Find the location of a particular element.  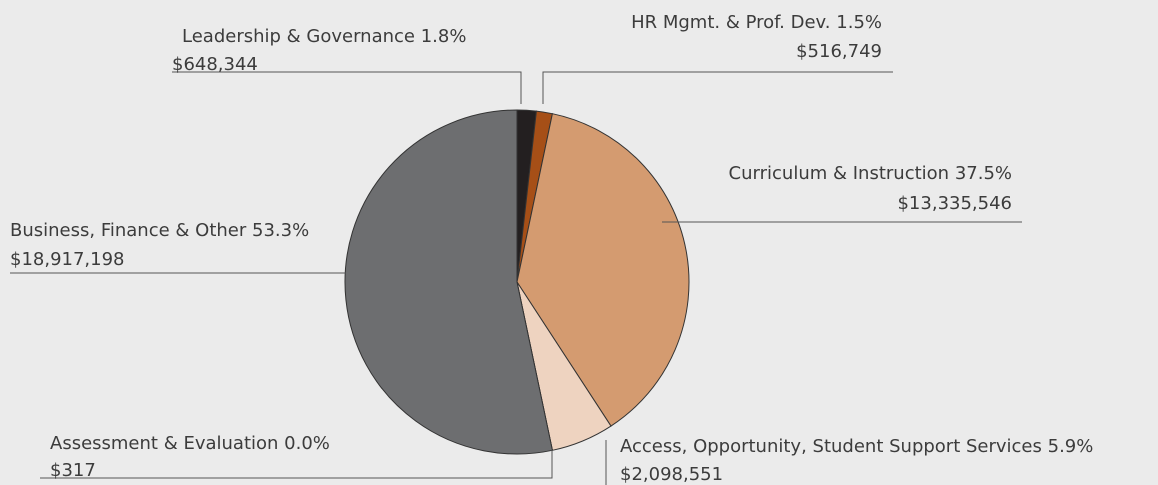

amount-label: $317 is located at coordinates (73, 470).